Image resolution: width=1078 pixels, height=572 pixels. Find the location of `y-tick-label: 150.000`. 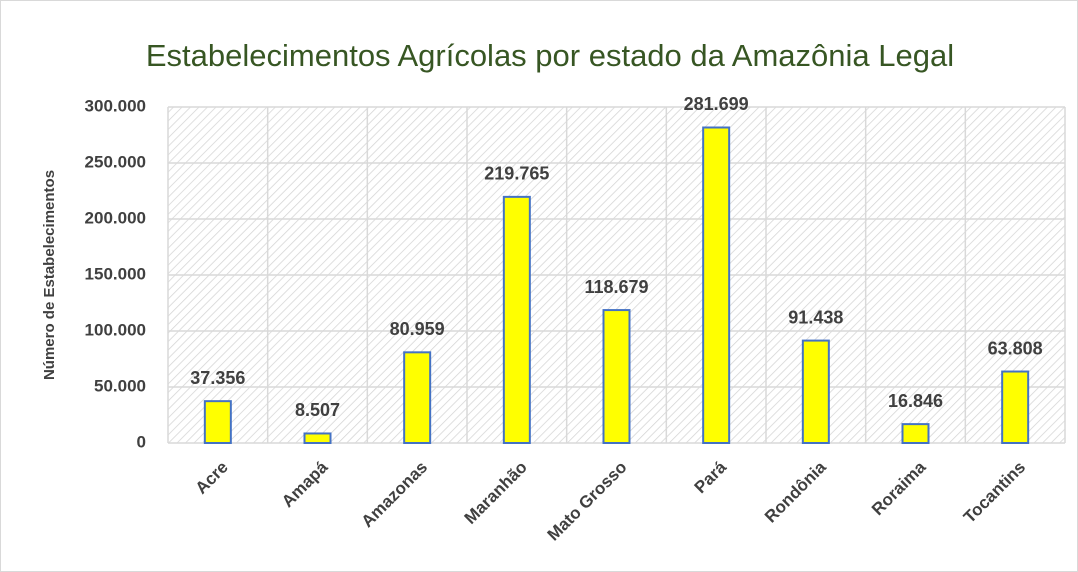

y-tick-label: 150.000 is located at coordinates (115, 273).